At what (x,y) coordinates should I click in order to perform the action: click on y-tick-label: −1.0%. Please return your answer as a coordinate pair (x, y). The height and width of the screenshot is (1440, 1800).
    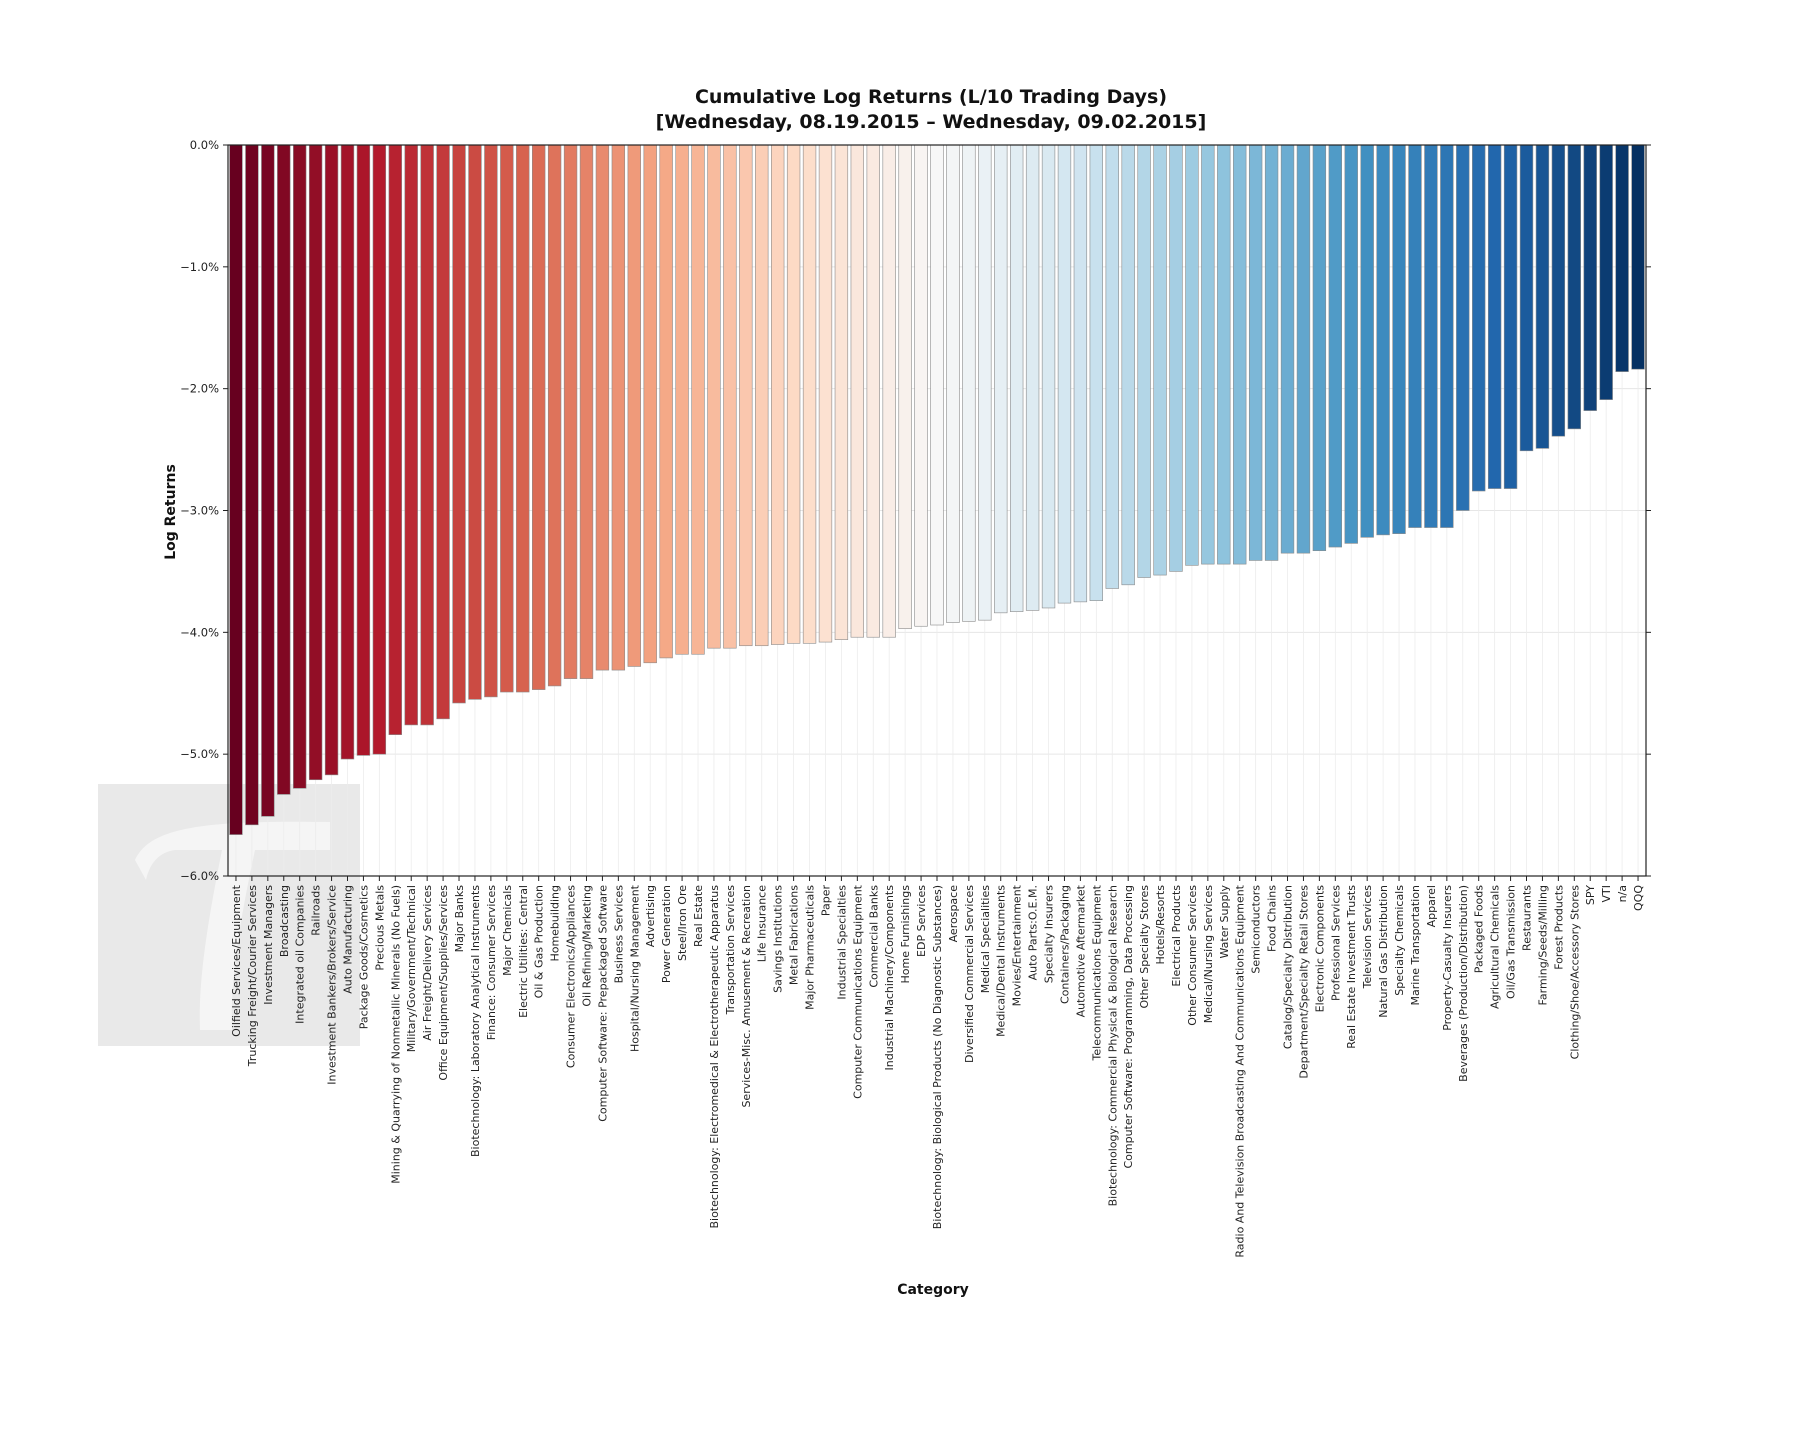
    Looking at the image, I should click on (199, 267).